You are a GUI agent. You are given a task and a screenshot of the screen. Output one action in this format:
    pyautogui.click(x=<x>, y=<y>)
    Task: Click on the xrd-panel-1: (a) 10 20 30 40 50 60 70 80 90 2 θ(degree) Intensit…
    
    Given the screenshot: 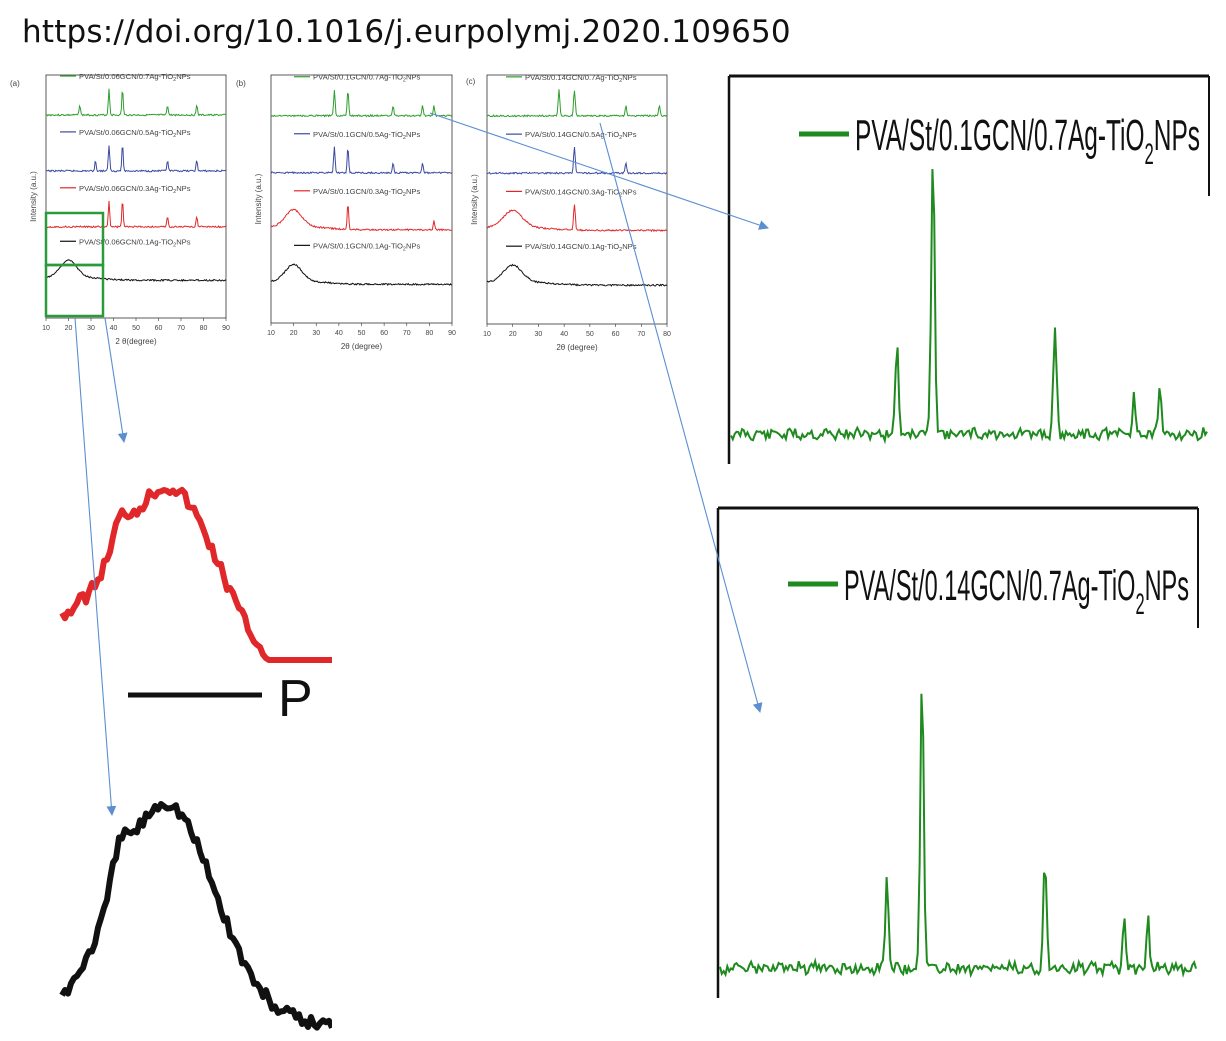 What is the action you would take?
    pyautogui.click(x=120, y=209)
    